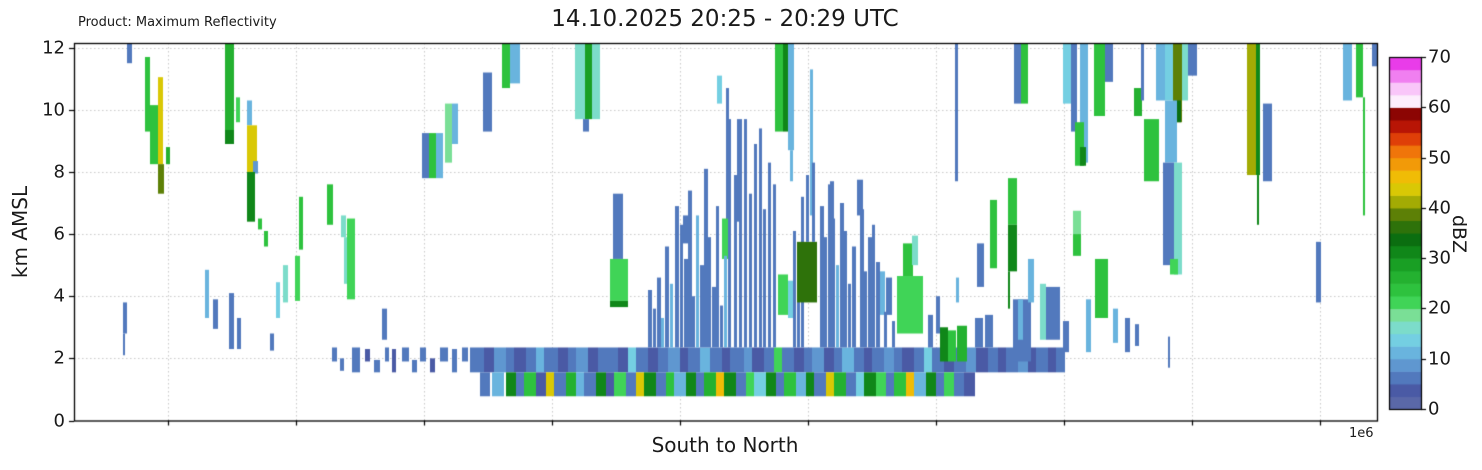 This screenshot has height=470, width=1482. I want to click on y-tick-label: 4, so click(59, 296).